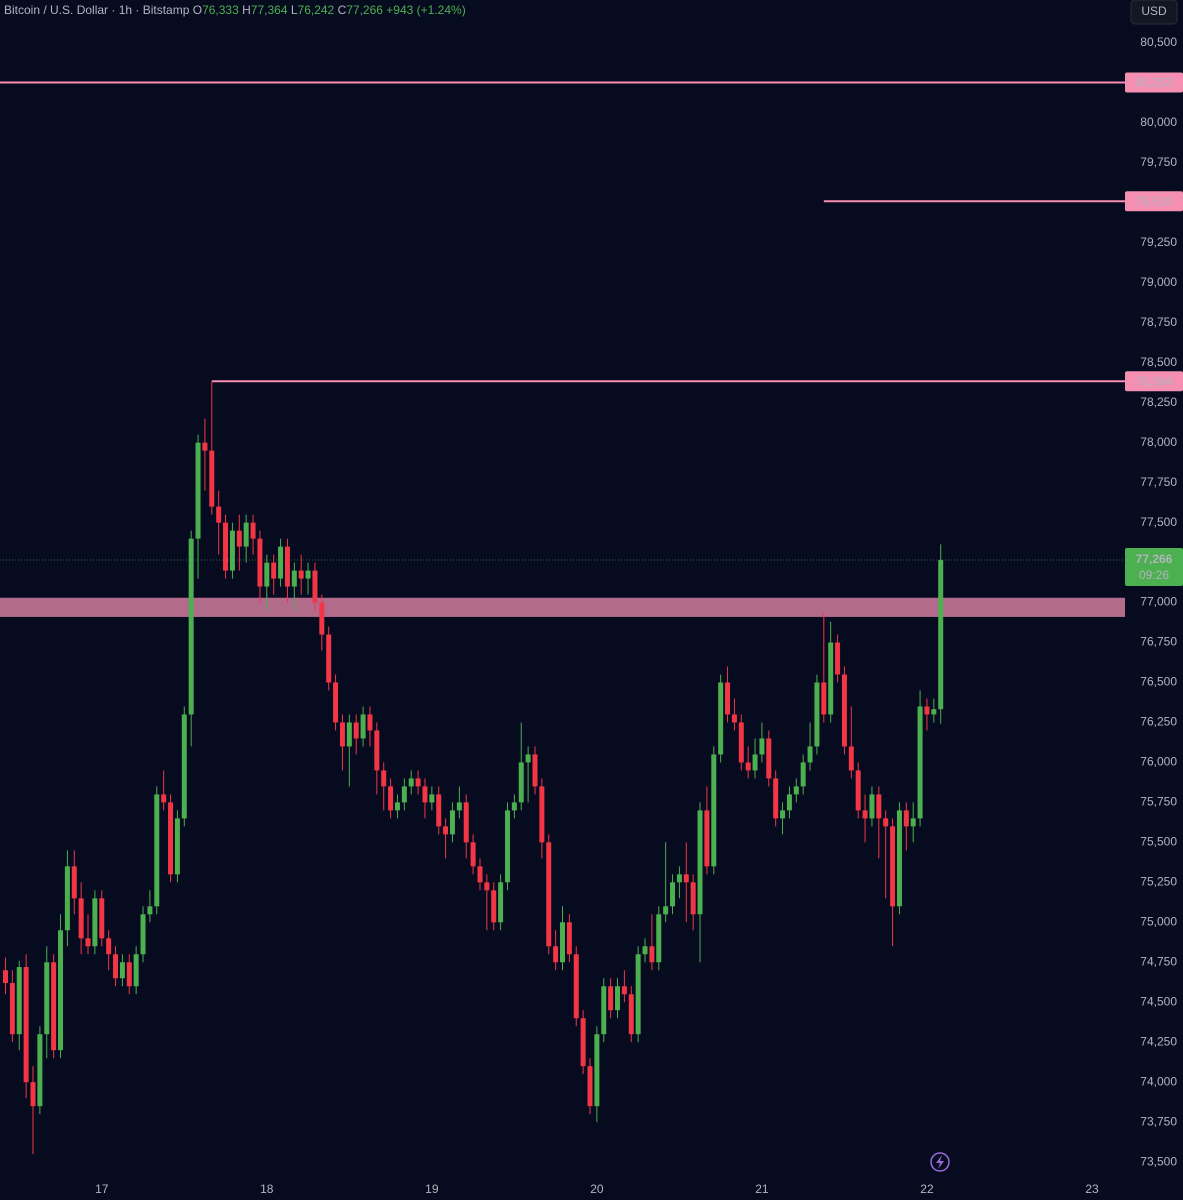  Describe the element at coordinates (197, 10) in the screenshot. I see `stat-key: O` at that location.